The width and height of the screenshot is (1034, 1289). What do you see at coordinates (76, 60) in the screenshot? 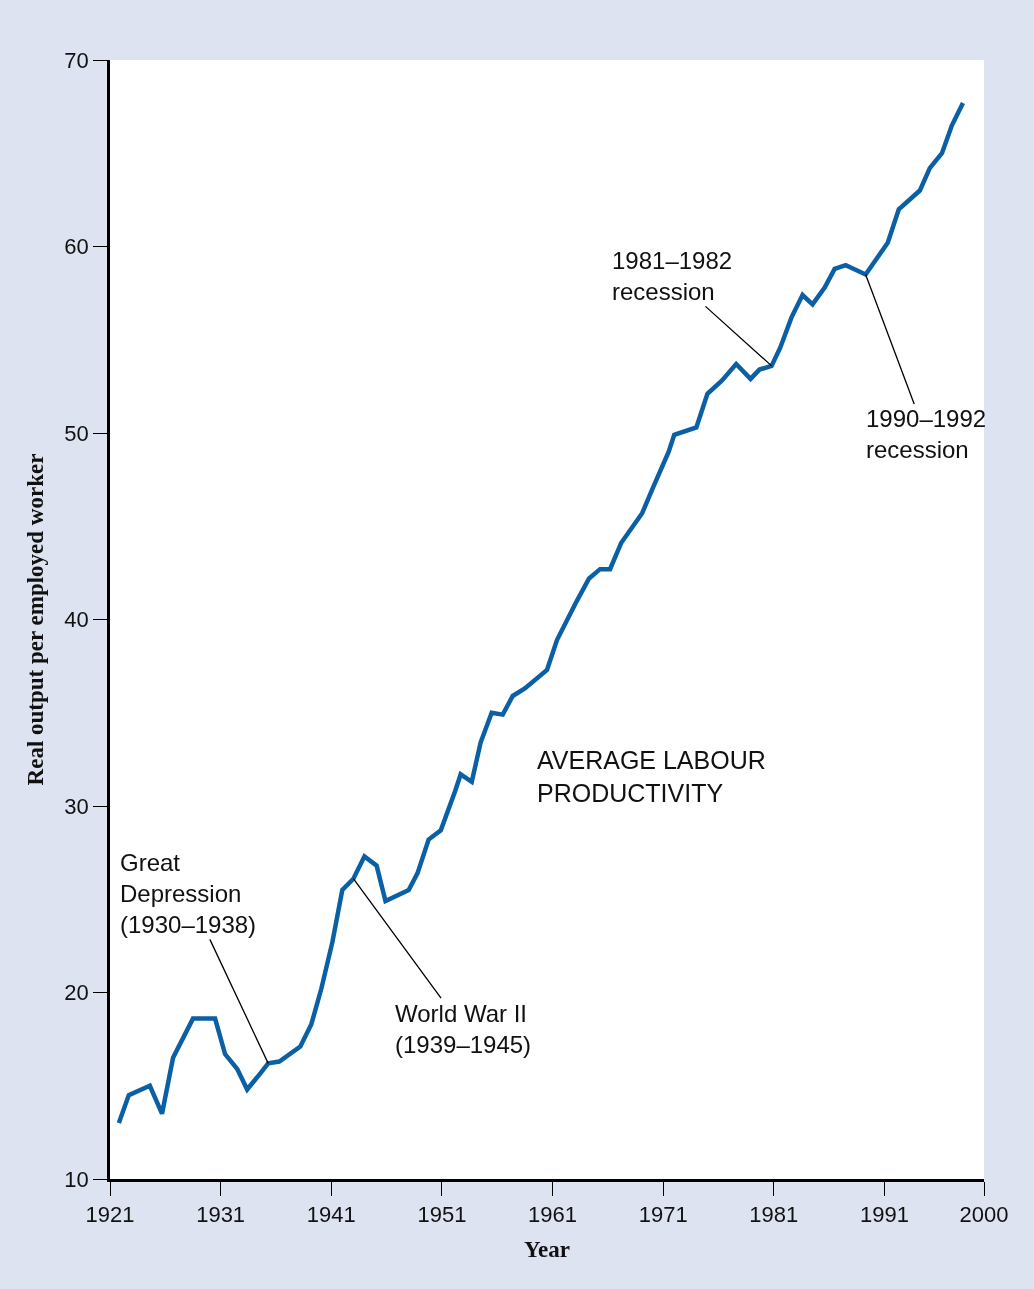
I see `y-tick-label: 70` at bounding box center [76, 60].